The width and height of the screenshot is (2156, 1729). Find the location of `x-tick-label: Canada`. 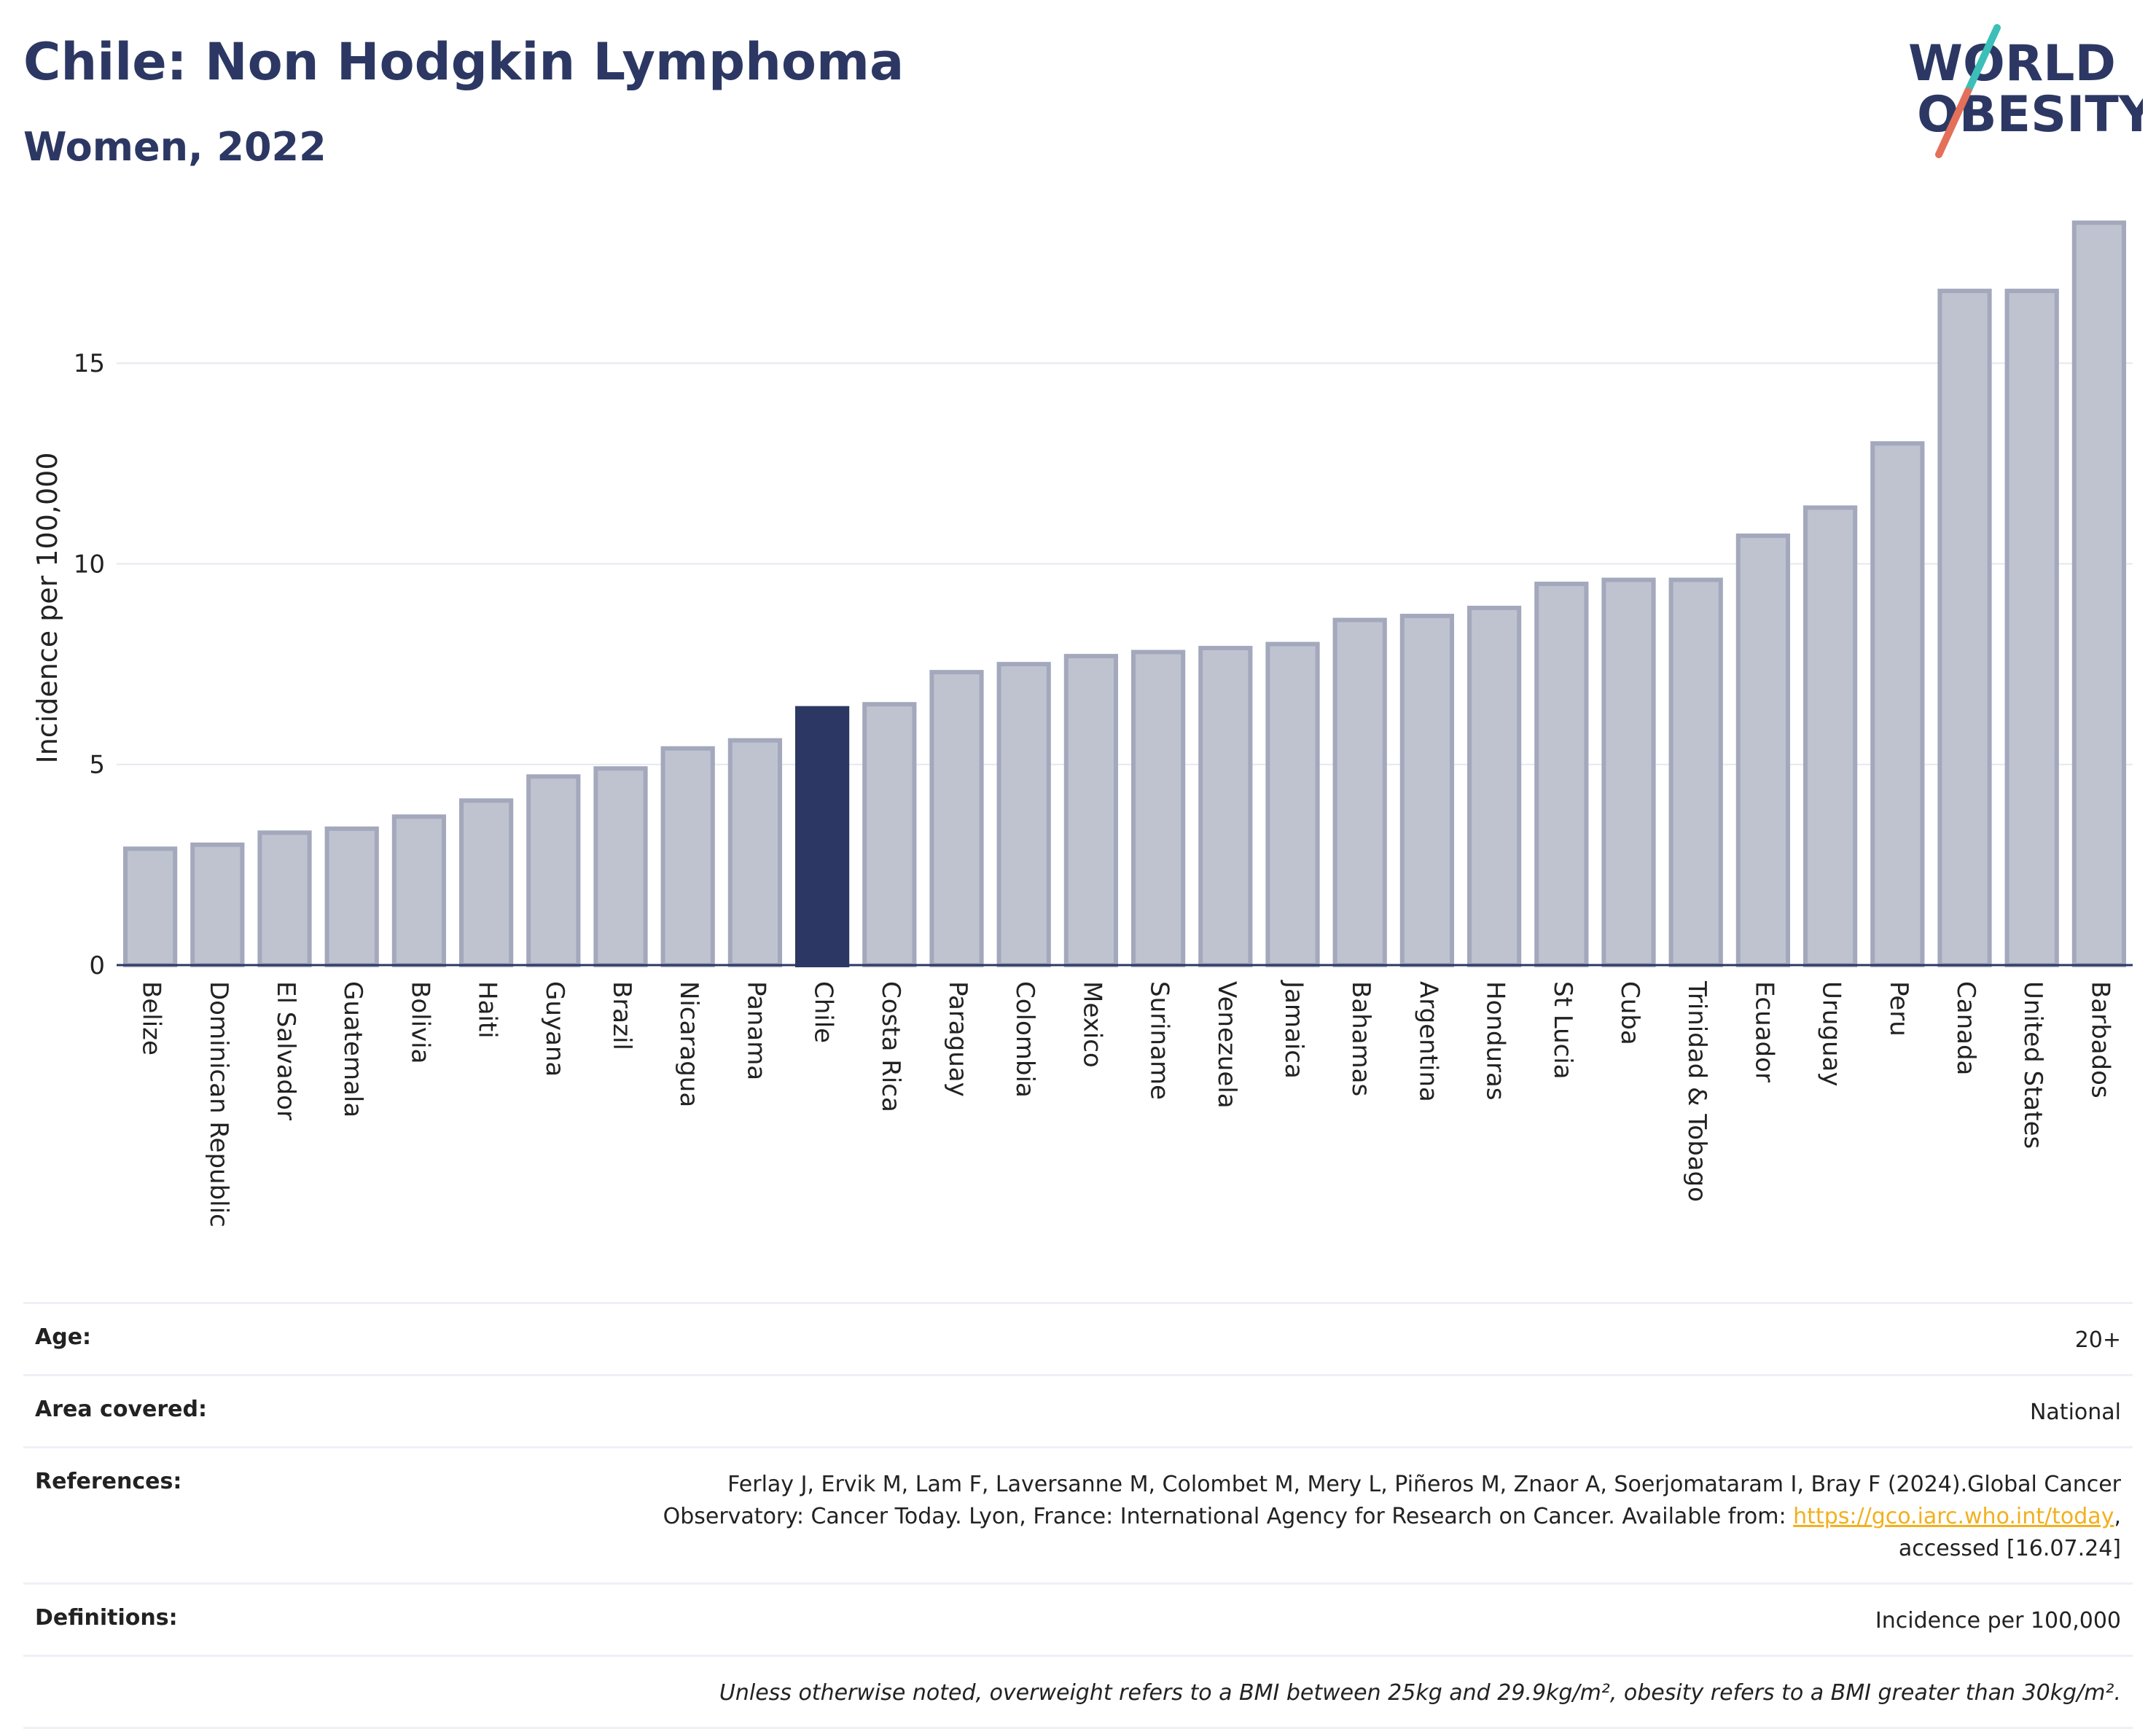

x-tick-label: Canada is located at coordinates (1966, 1028).